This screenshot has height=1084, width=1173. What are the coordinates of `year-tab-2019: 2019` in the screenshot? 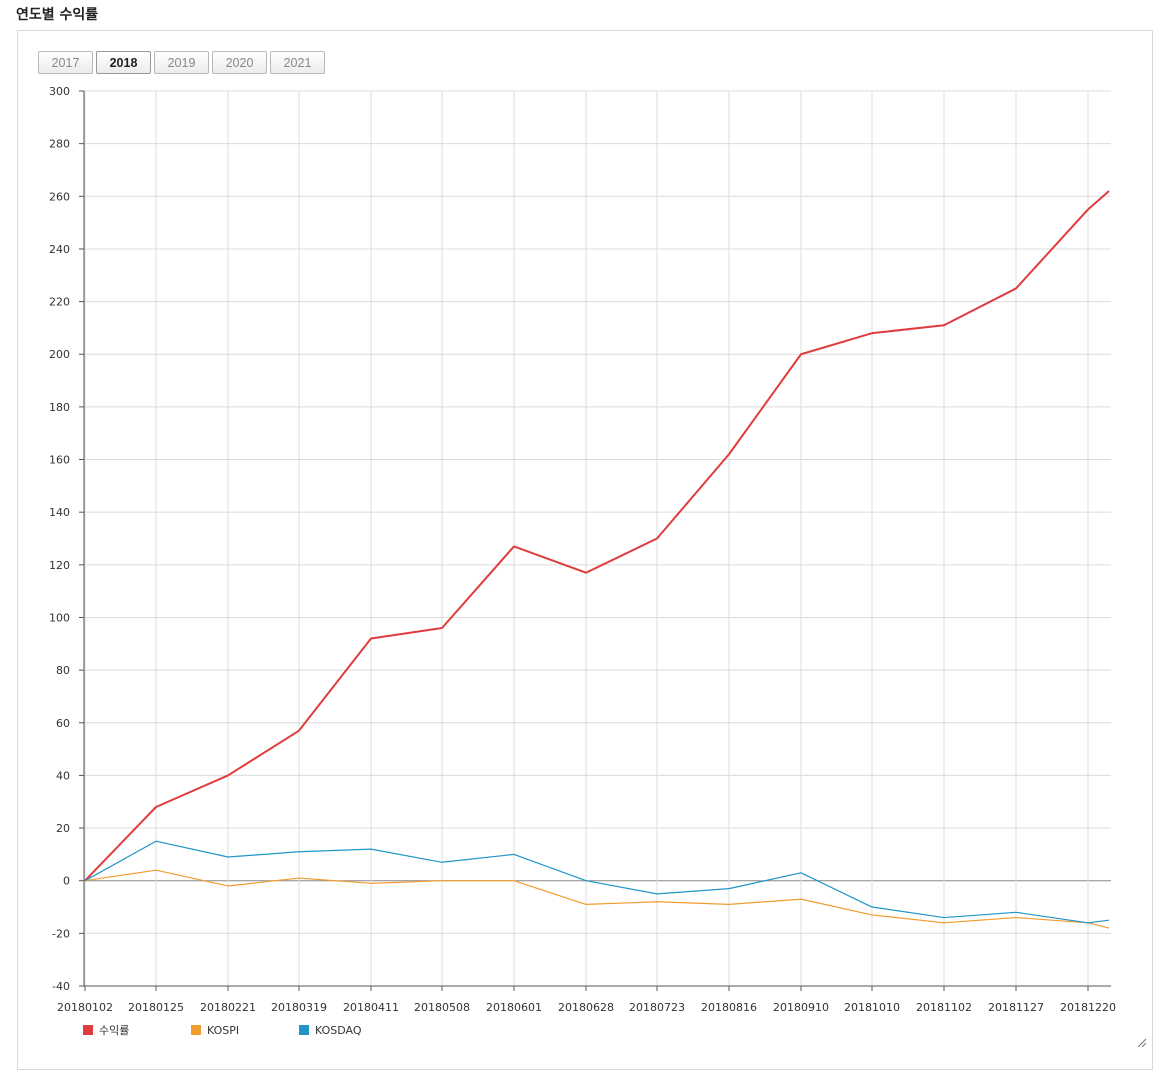 It's located at (181, 62).